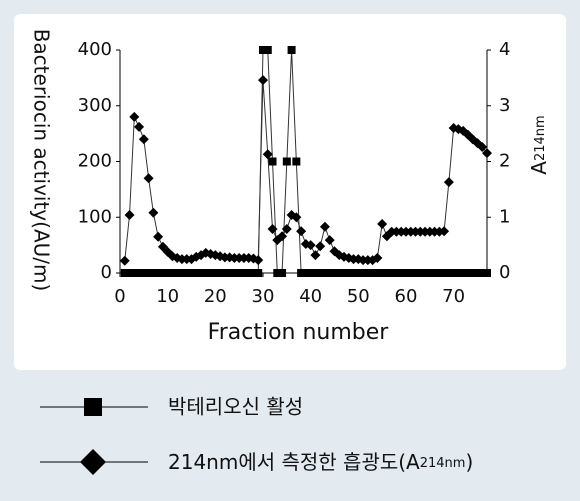 This screenshot has height=501, width=580. What do you see at coordinates (42, 160) in the screenshot?
I see `y-axis-label: Bacteriocin activity(AU/m)` at bounding box center [42, 160].